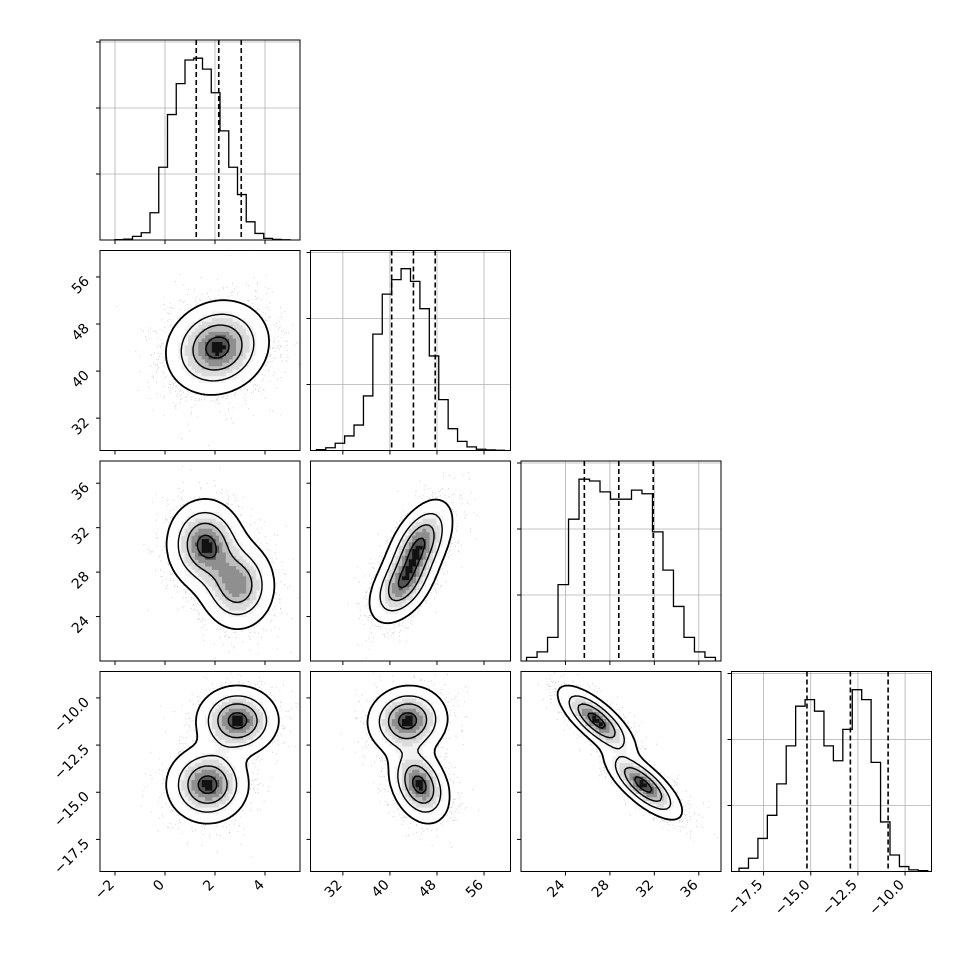  Describe the element at coordinates (81, 285) in the screenshot. I see `y-tick-label: 56` at that location.